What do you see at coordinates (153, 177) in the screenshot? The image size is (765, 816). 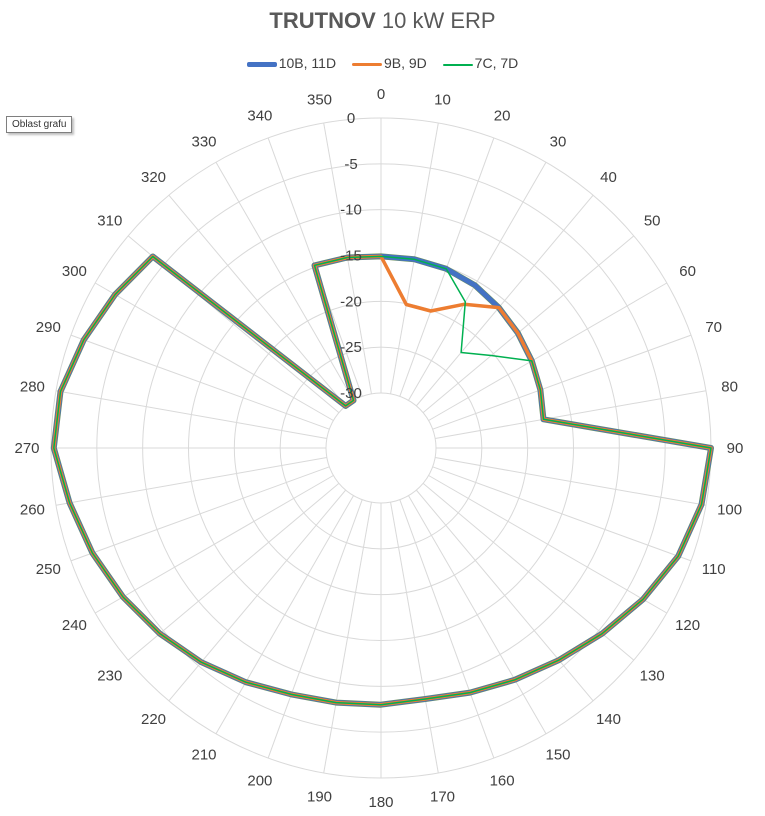 I see `angle-label: 320` at bounding box center [153, 177].